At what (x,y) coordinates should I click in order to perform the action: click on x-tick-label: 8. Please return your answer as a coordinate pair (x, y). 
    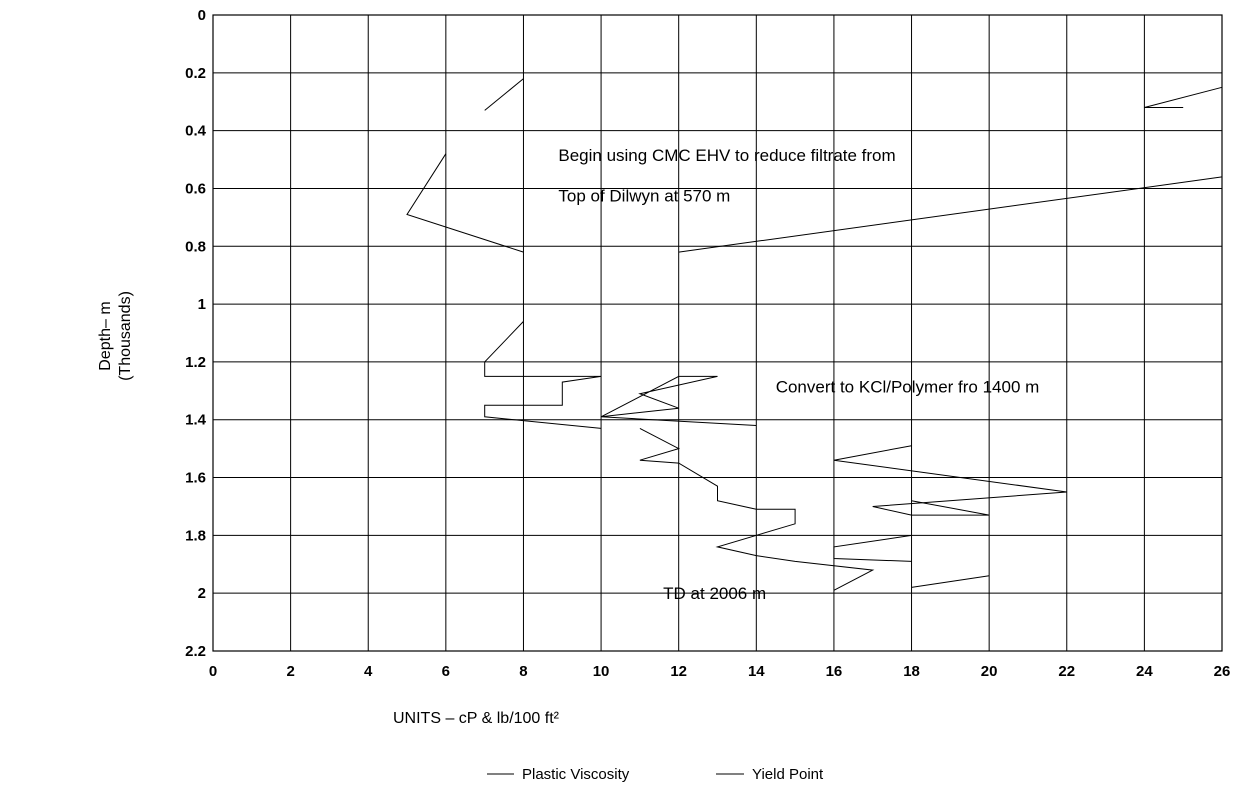
    Looking at the image, I should click on (523, 671).